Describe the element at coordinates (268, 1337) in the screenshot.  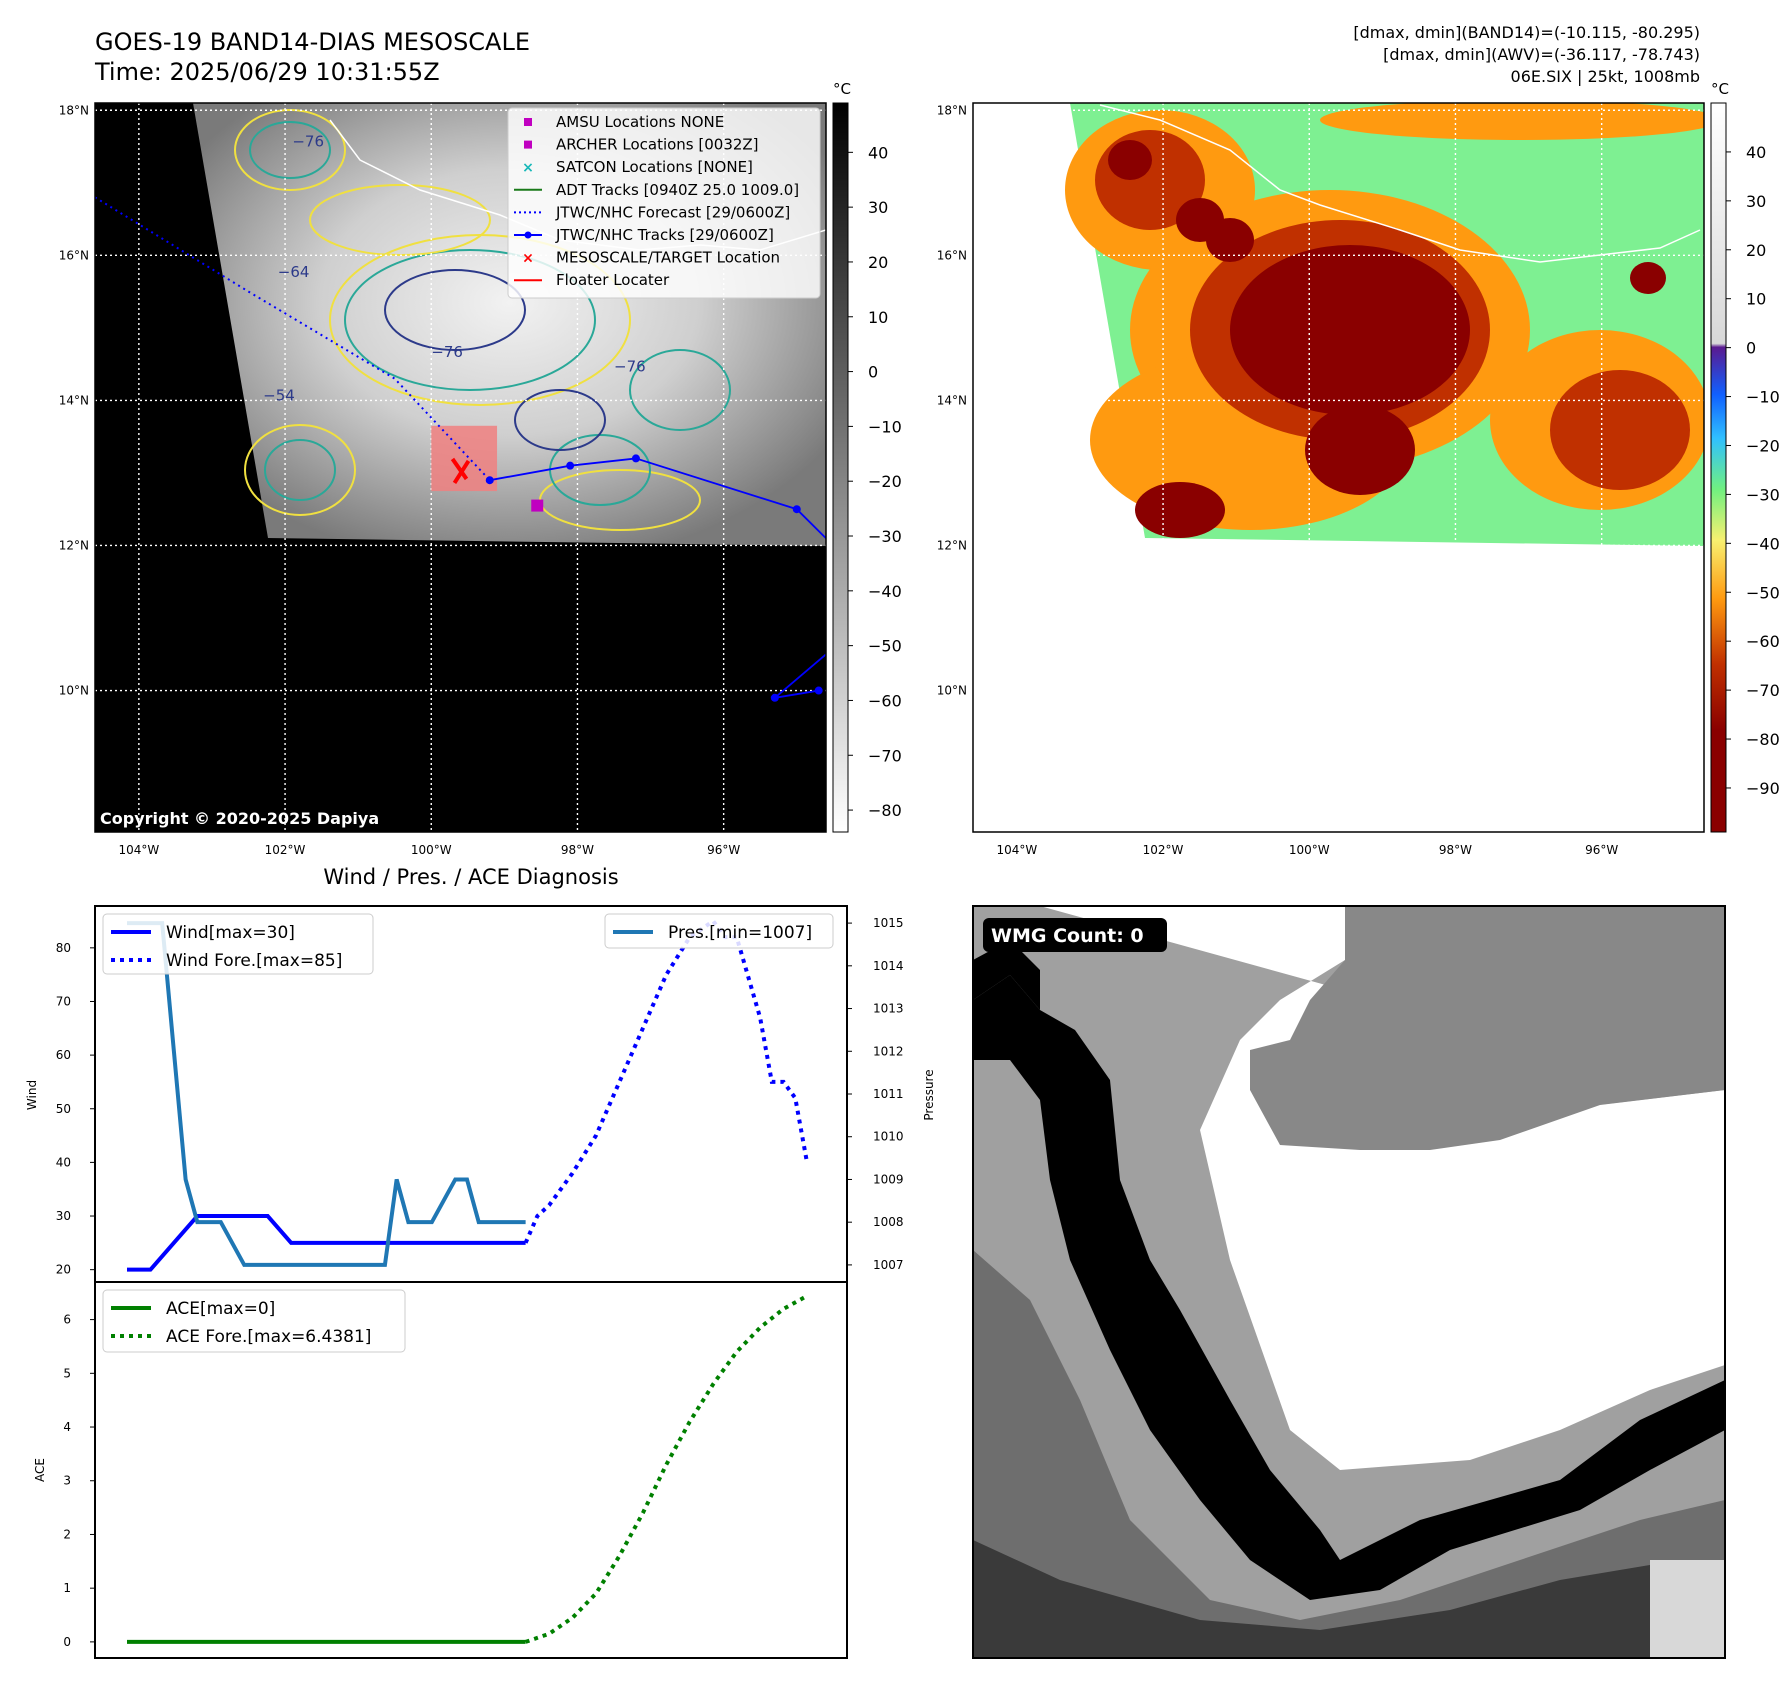
I see `ace-legend-label: ACE Fore.[max=6.4381]` at that location.